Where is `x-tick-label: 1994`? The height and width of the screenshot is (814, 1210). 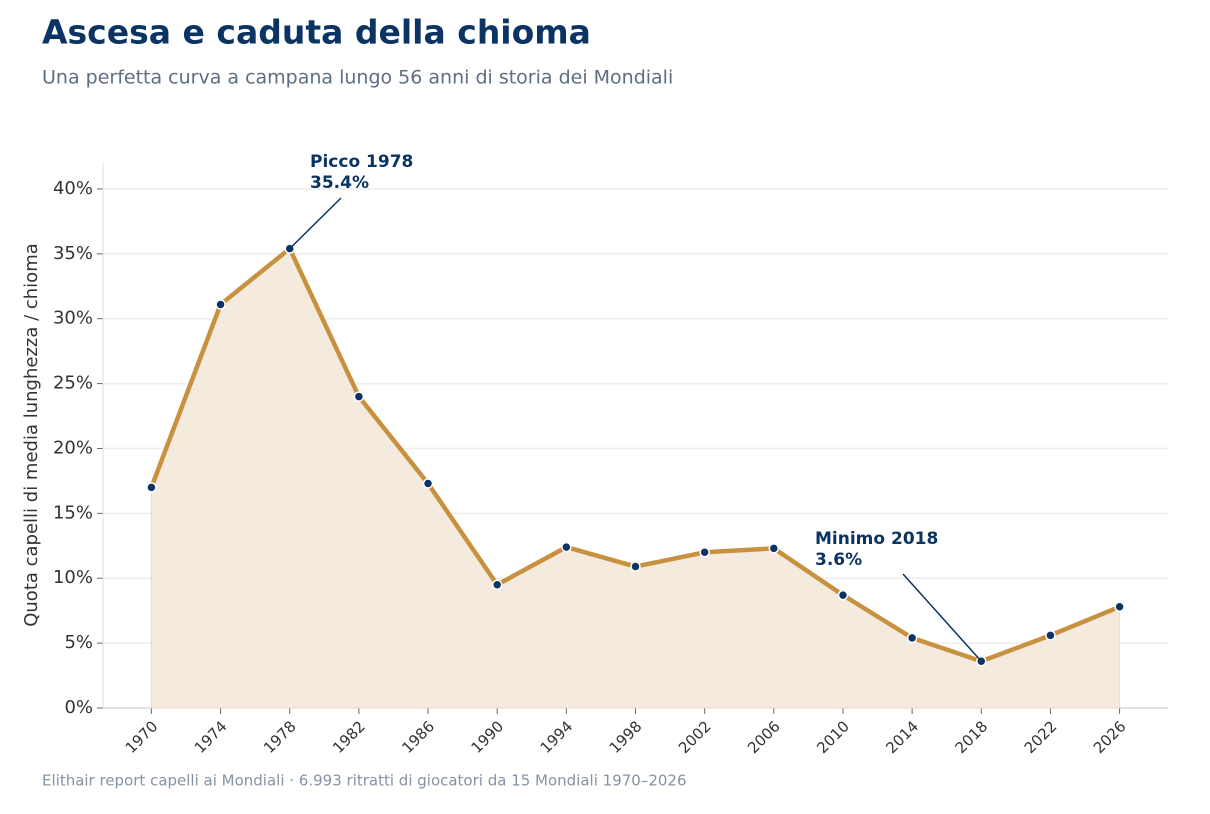
x-tick-label: 1994 is located at coordinates (557, 737).